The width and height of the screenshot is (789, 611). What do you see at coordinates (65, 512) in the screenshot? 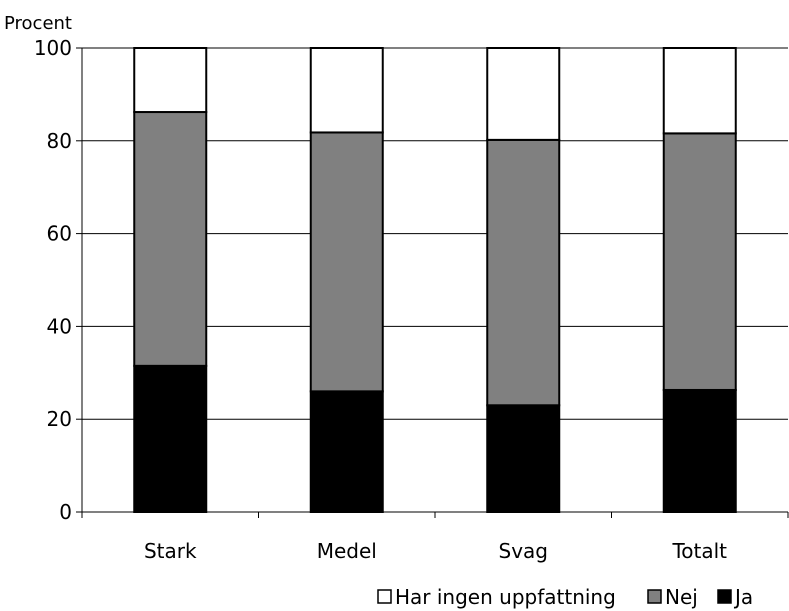
I see `y-tick-label: 0` at bounding box center [65, 512].